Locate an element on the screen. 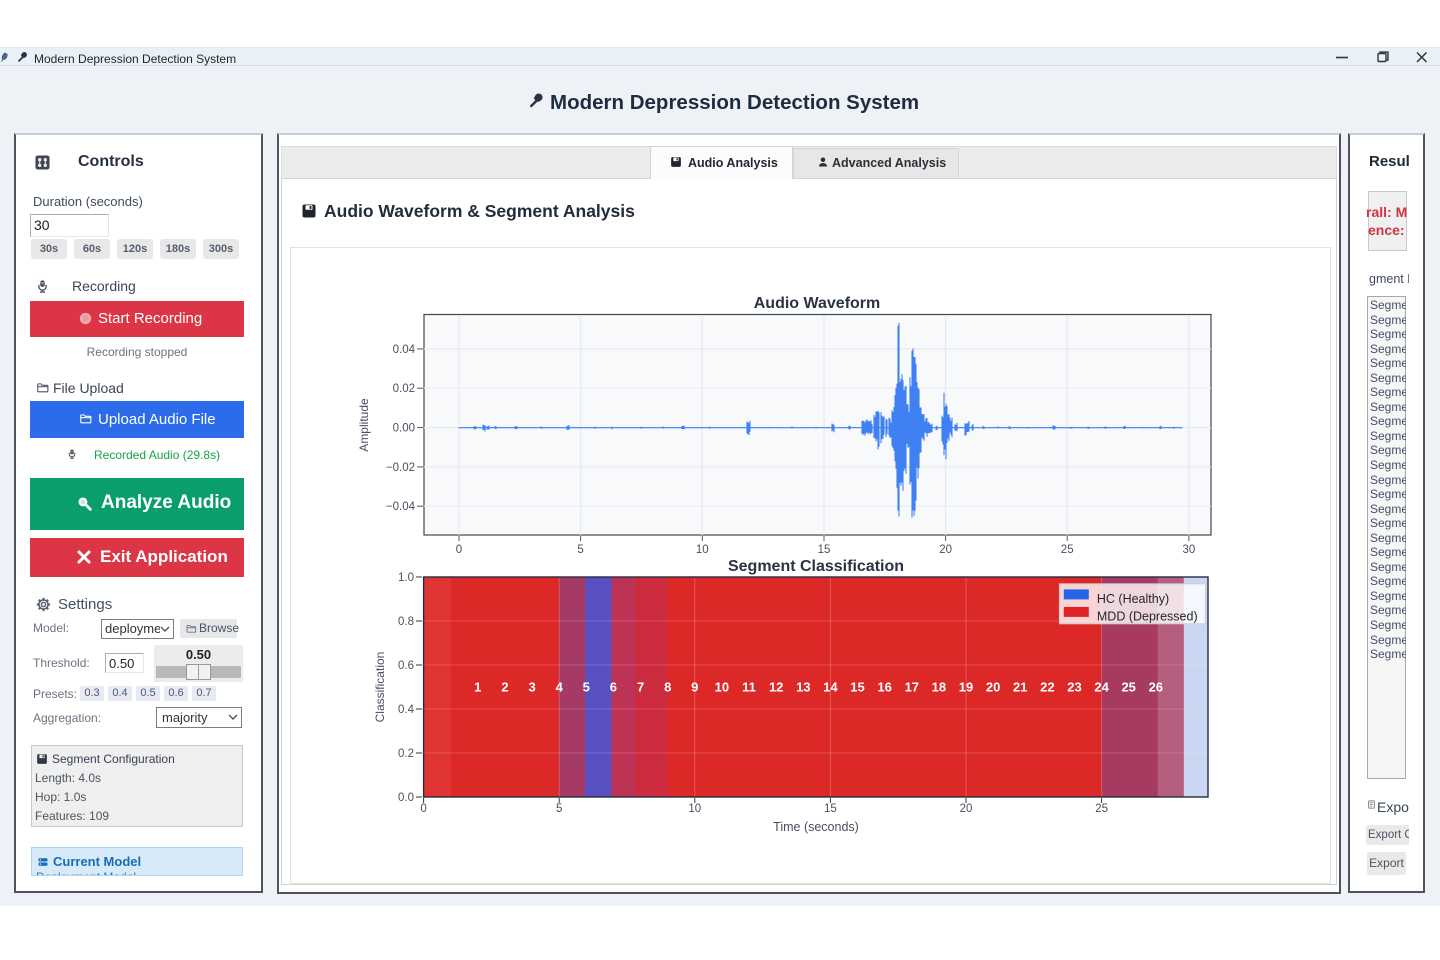  svg-text: 0.4 is located at coordinates (406, 710).